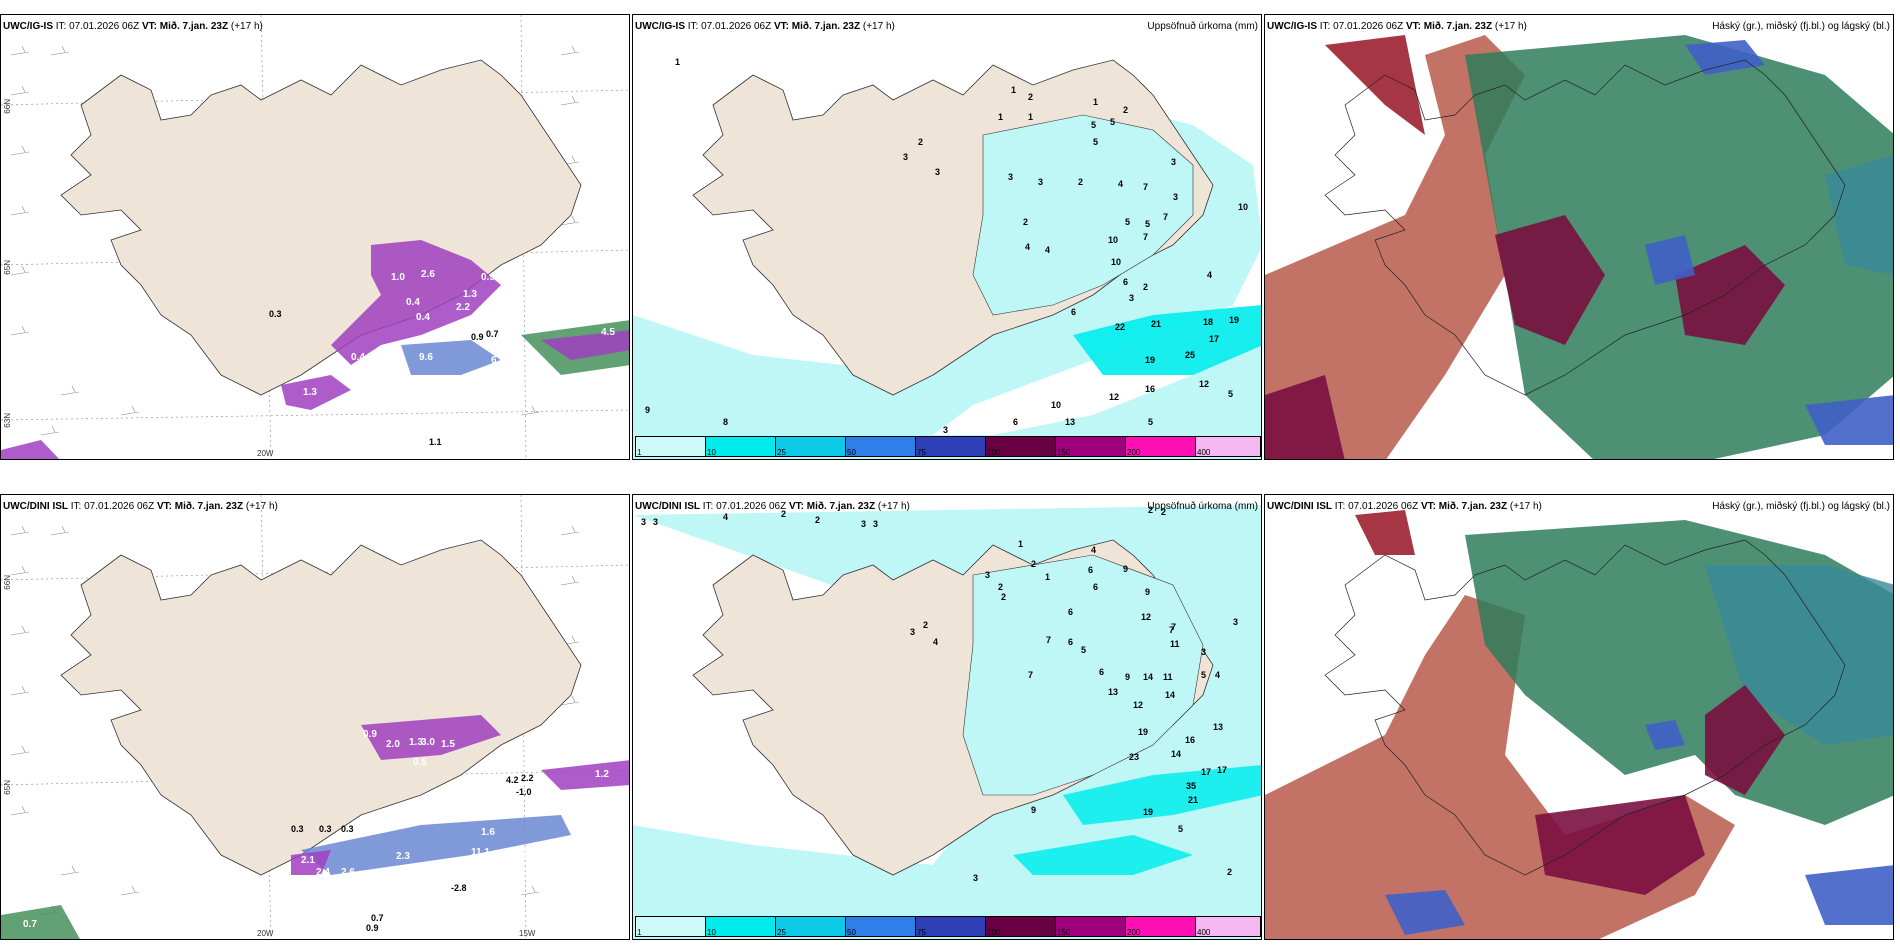 Image resolution: width=1900 pixels, height=950 pixels. Describe the element at coordinates (647, 410) in the screenshot. I see `svg-text: 9` at that location.